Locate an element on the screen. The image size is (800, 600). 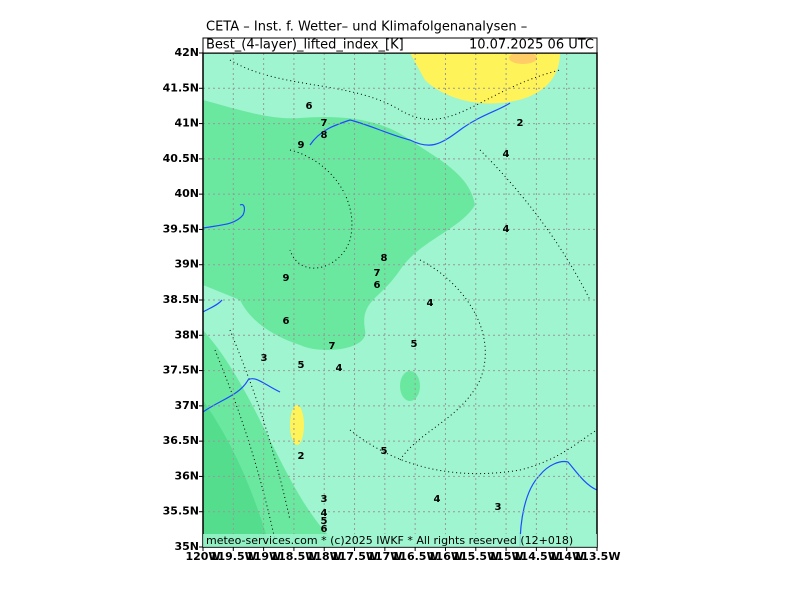
lat-label: 37.5N is located at coordinates (181, 370).